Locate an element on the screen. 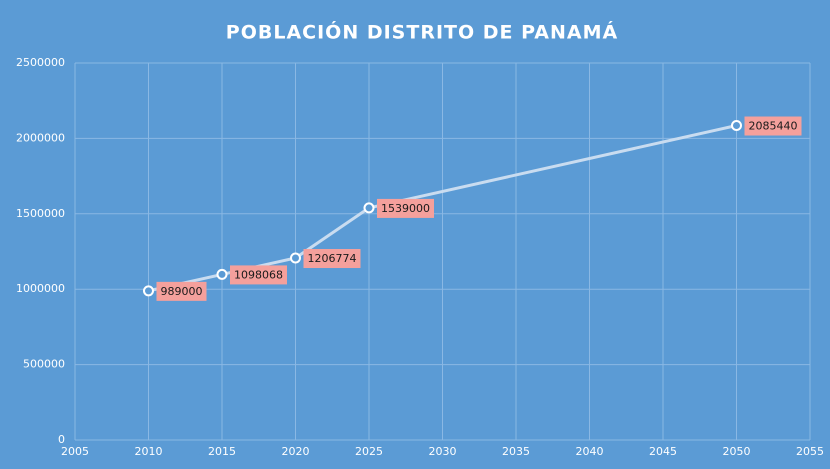  x-tick-label: 2010 is located at coordinates (149, 451).